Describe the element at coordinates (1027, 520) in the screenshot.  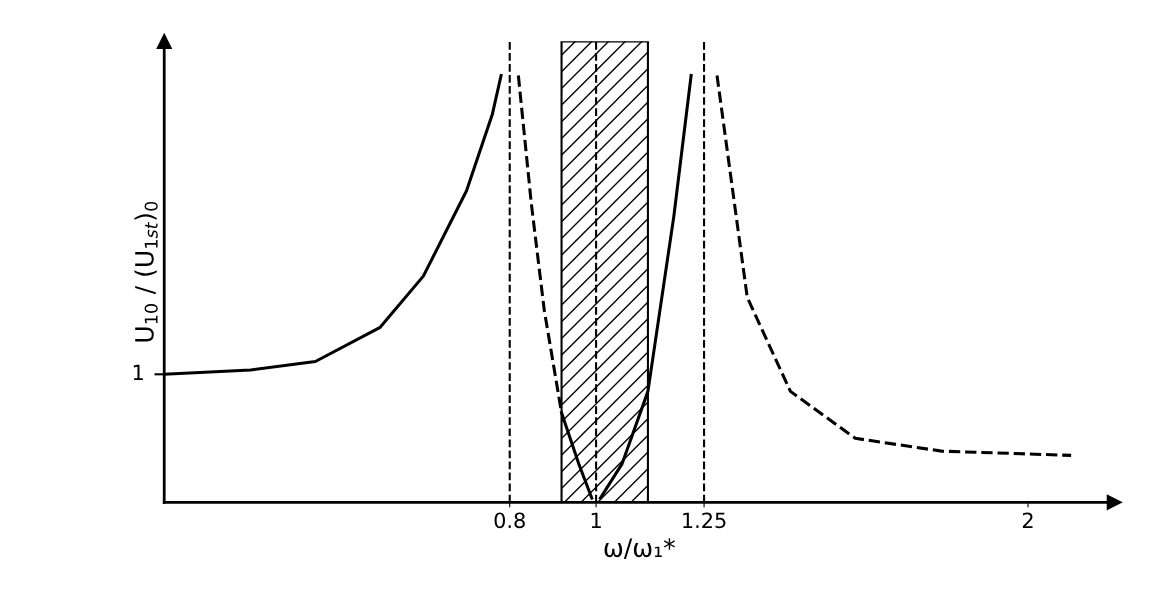
I see `x-tick-label: 2` at that location.